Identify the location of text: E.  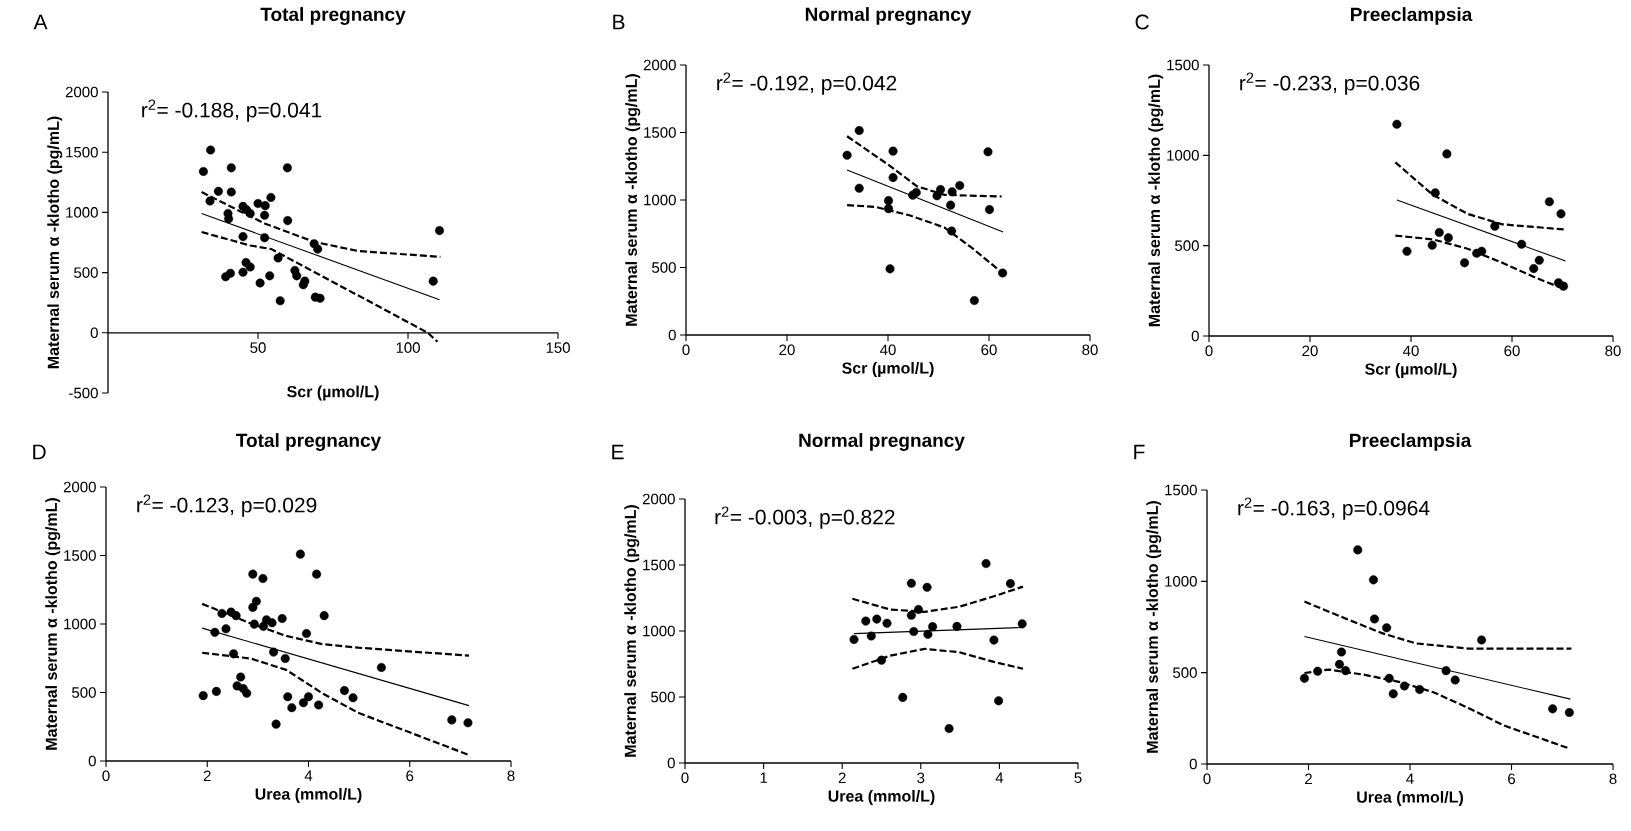
(618, 452).